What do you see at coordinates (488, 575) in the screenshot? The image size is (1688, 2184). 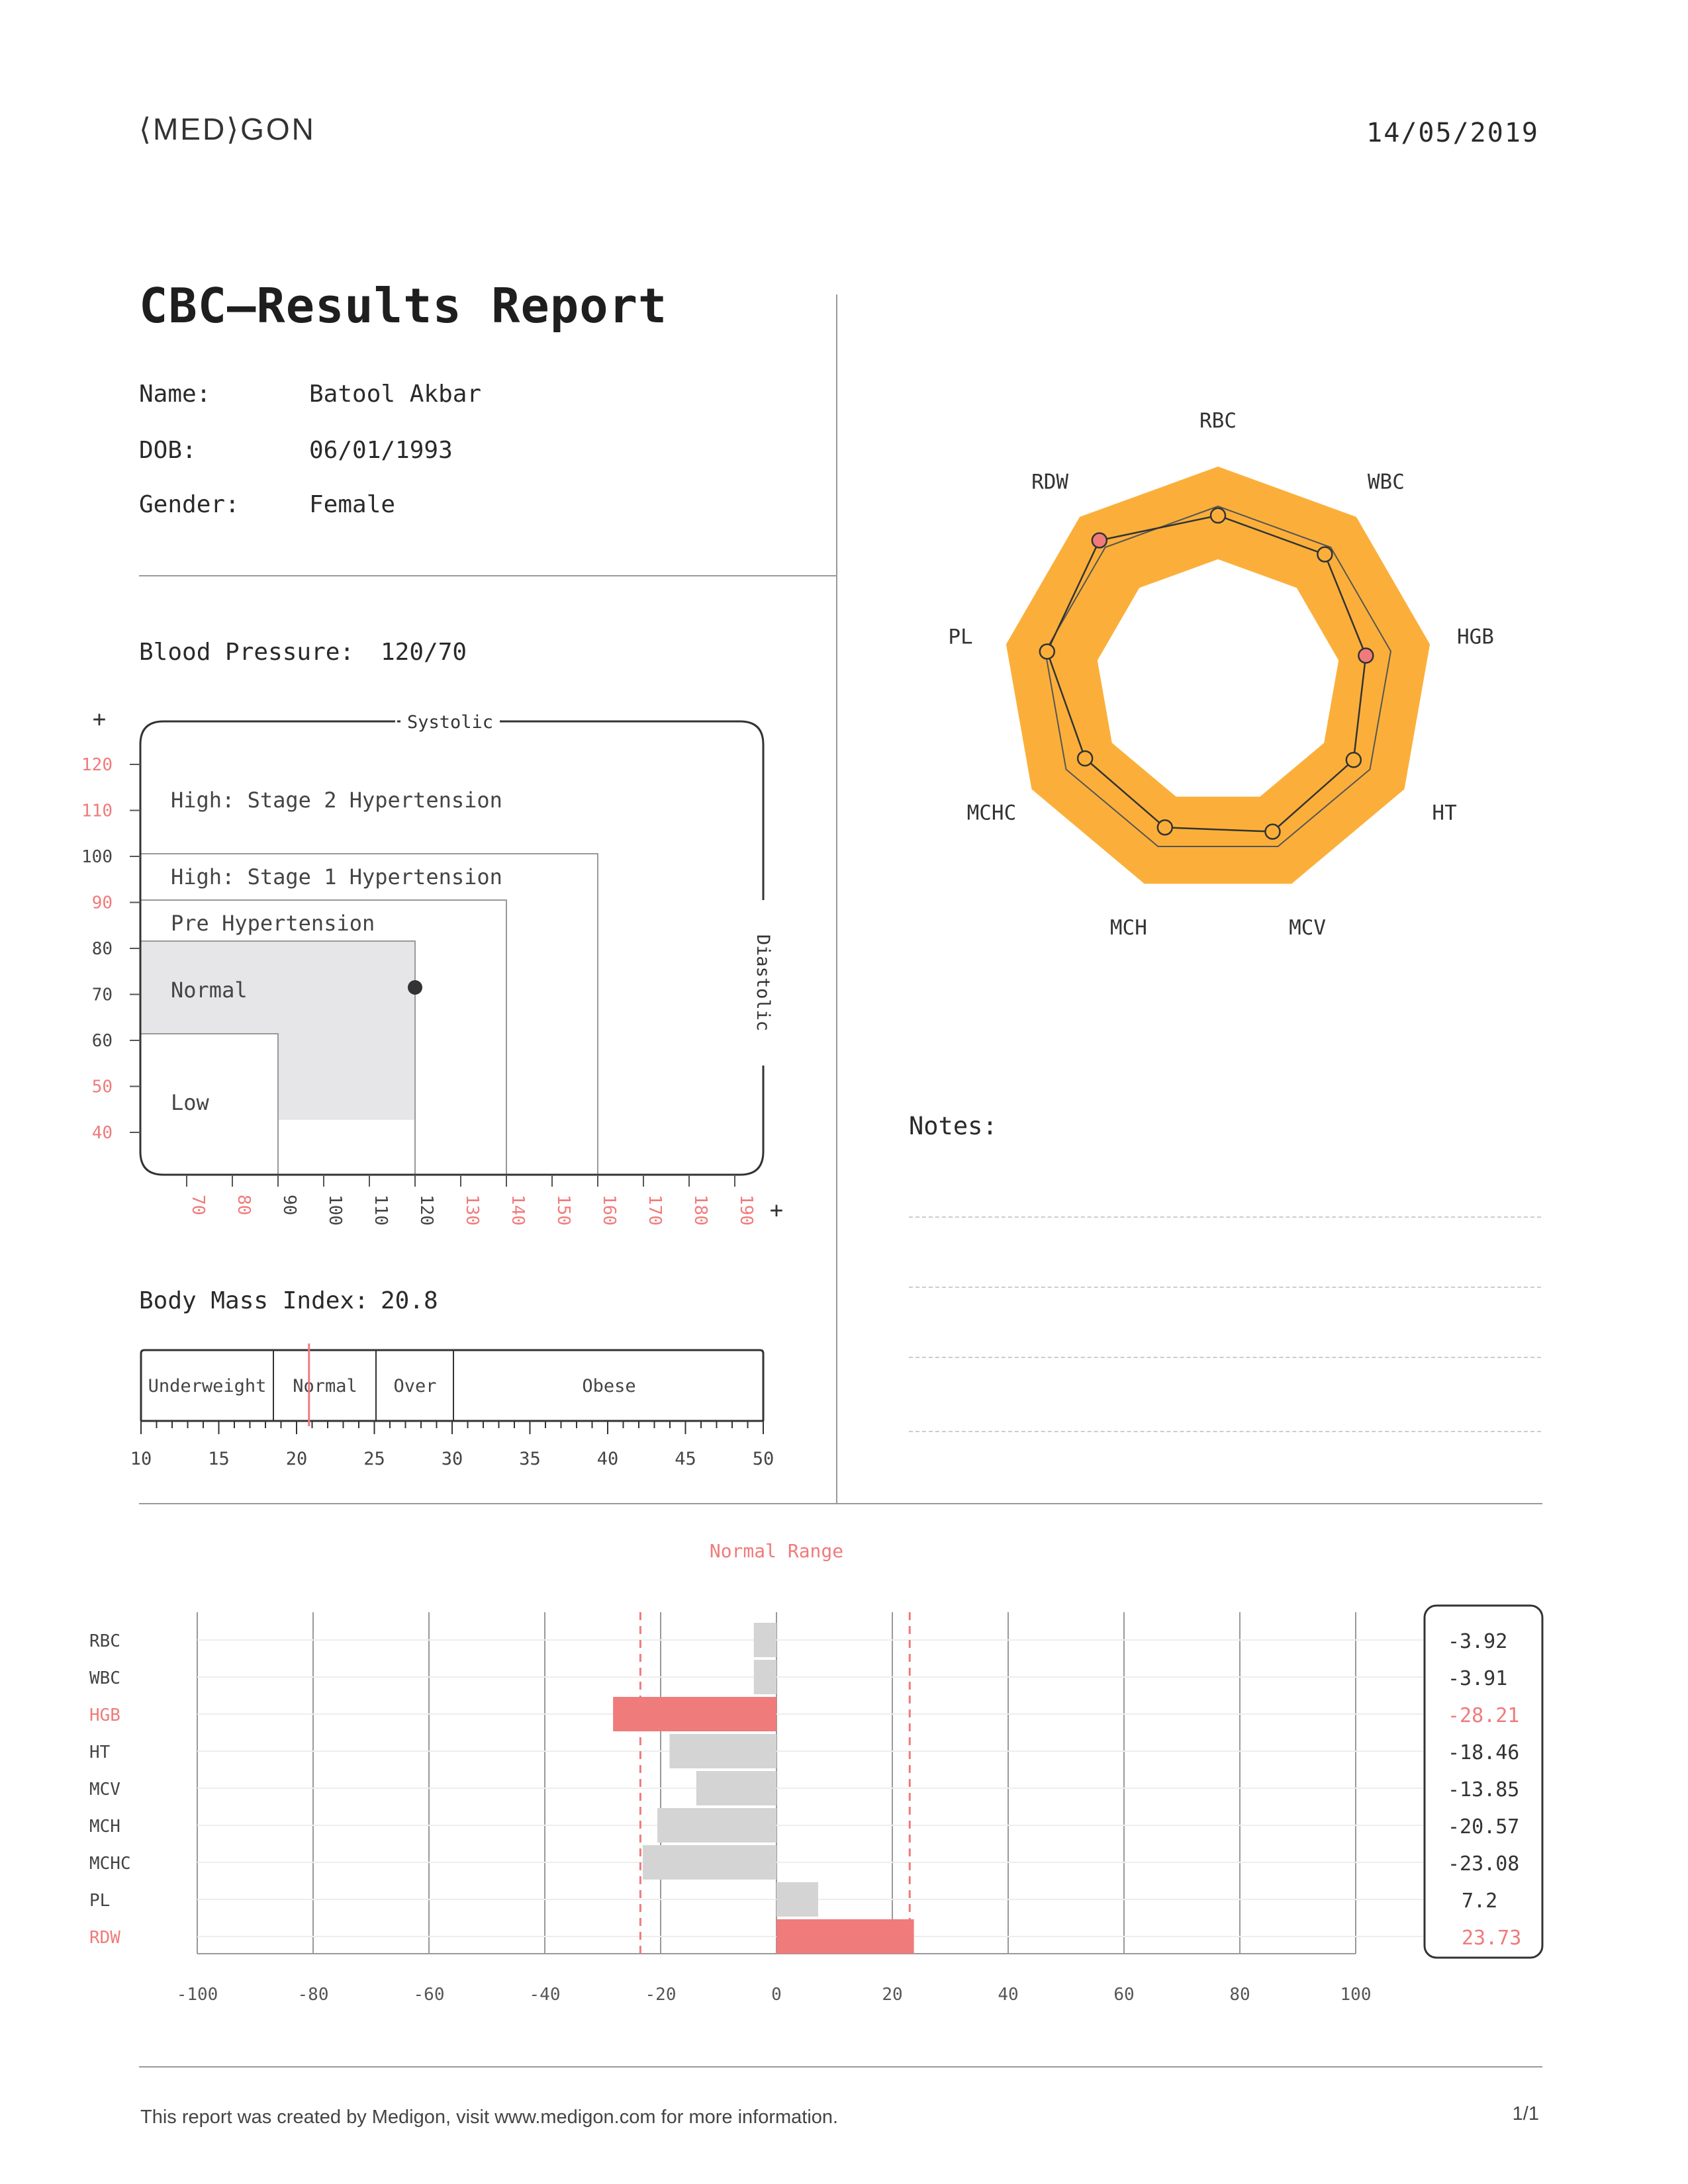 I see `patient-divider` at bounding box center [488, 575].